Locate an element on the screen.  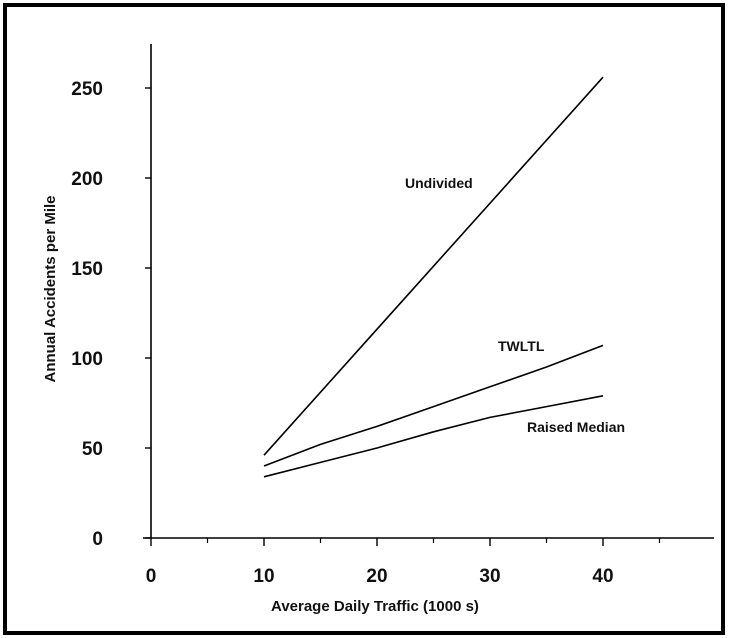
series-label-raised-median: Raised Median is located at coordinates (576, 427).